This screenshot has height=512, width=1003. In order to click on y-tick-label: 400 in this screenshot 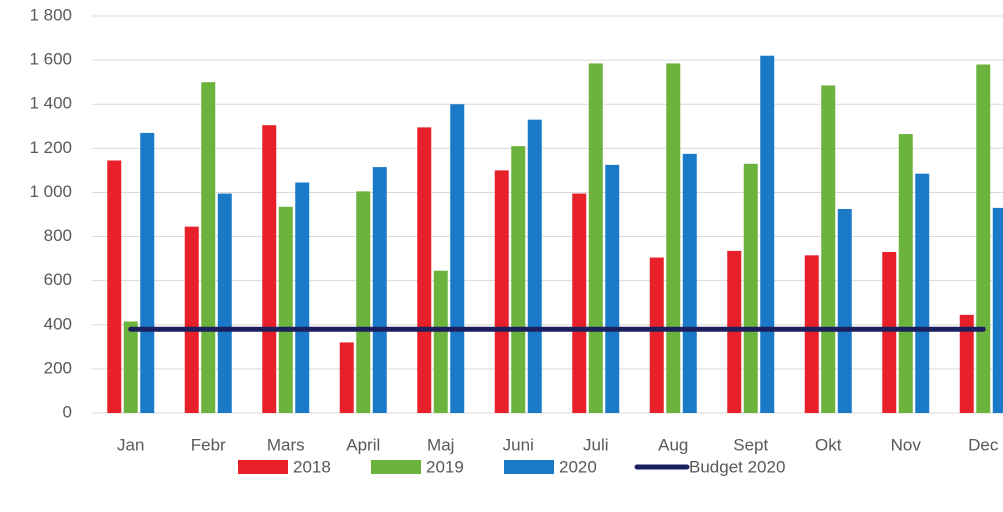, I will do `click(58, 323)`.